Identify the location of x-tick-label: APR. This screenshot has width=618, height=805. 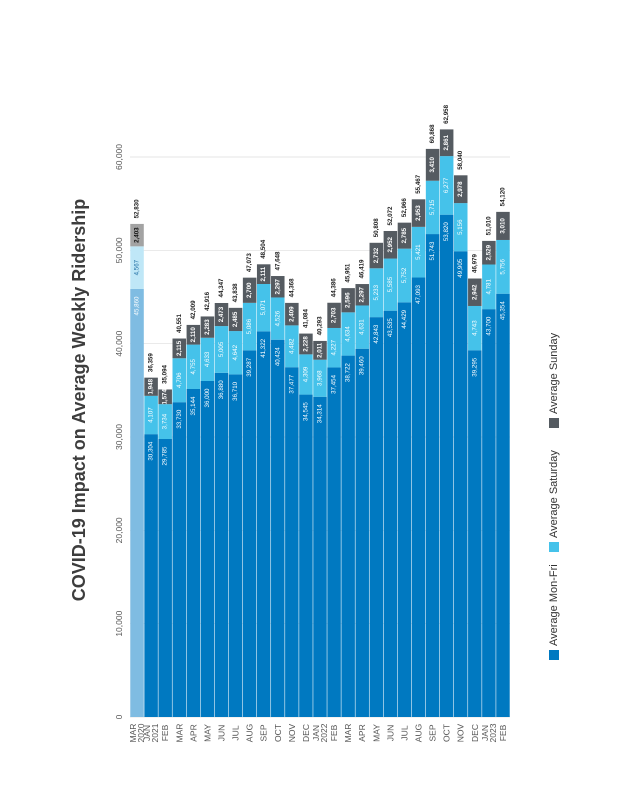
(193, 732).